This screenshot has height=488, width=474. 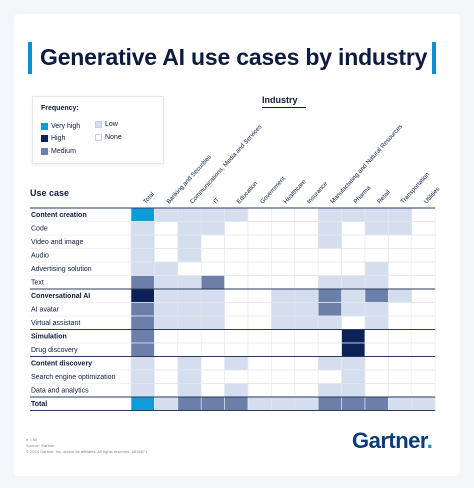 I want to click on cell-conversational-ai-total, so click(x=142, y=295).